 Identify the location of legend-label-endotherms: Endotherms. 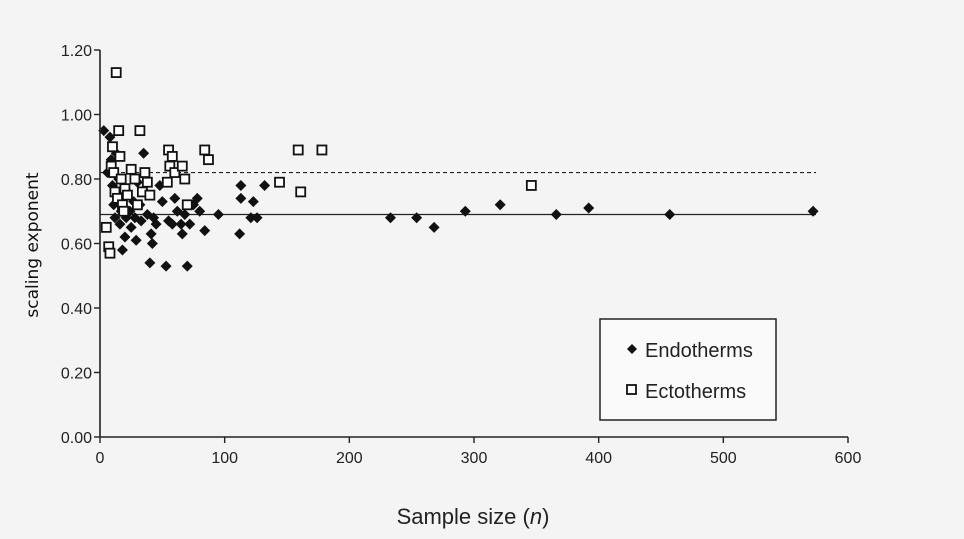
(699, 351).